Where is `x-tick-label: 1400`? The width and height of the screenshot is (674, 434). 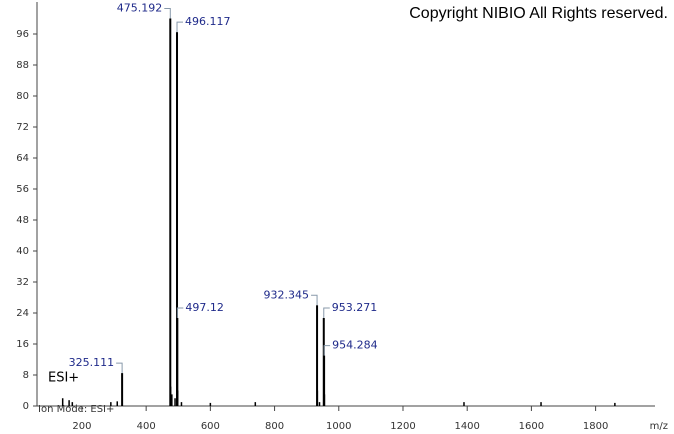
x-tick-label: 1400 is located at coordinates (466, 426).